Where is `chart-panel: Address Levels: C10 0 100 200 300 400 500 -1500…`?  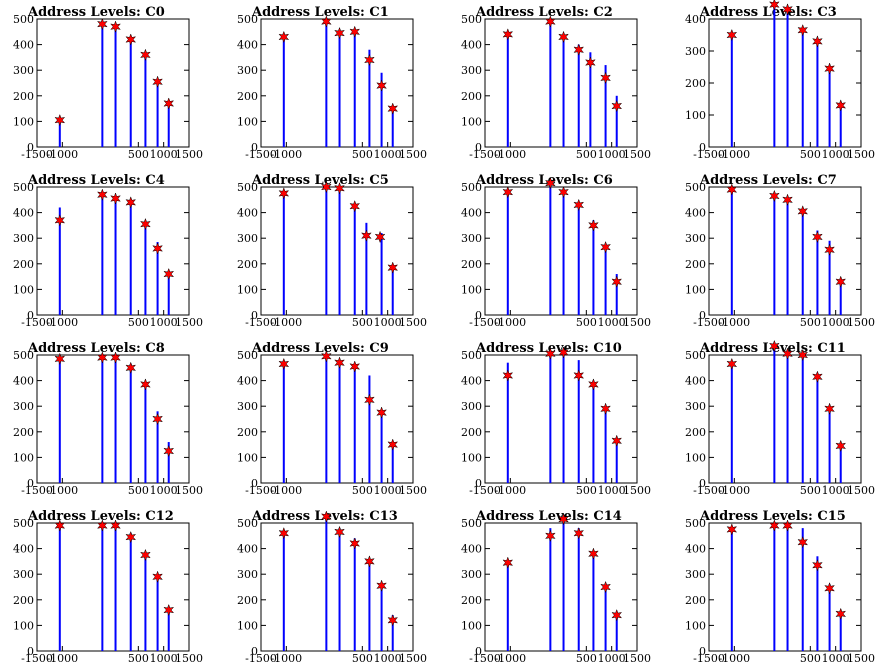 chart-panel: Address Levels: C10 0 100 200 300 400 500 -1500… is located at coordinates (560, 420).